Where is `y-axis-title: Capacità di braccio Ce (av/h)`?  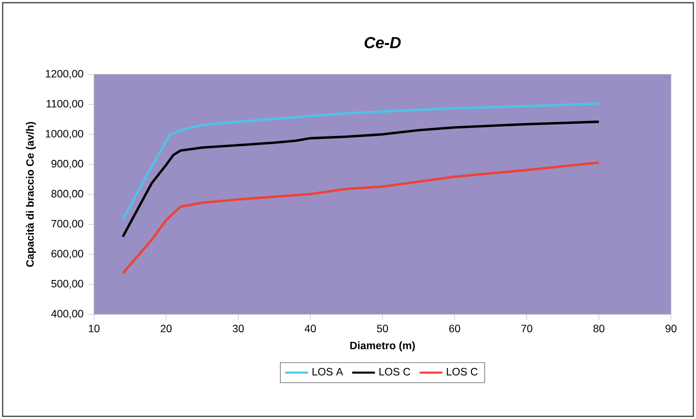
y-axis-title: Capacità di braccio Ce (av/h) is located at coordinates (31, 194).